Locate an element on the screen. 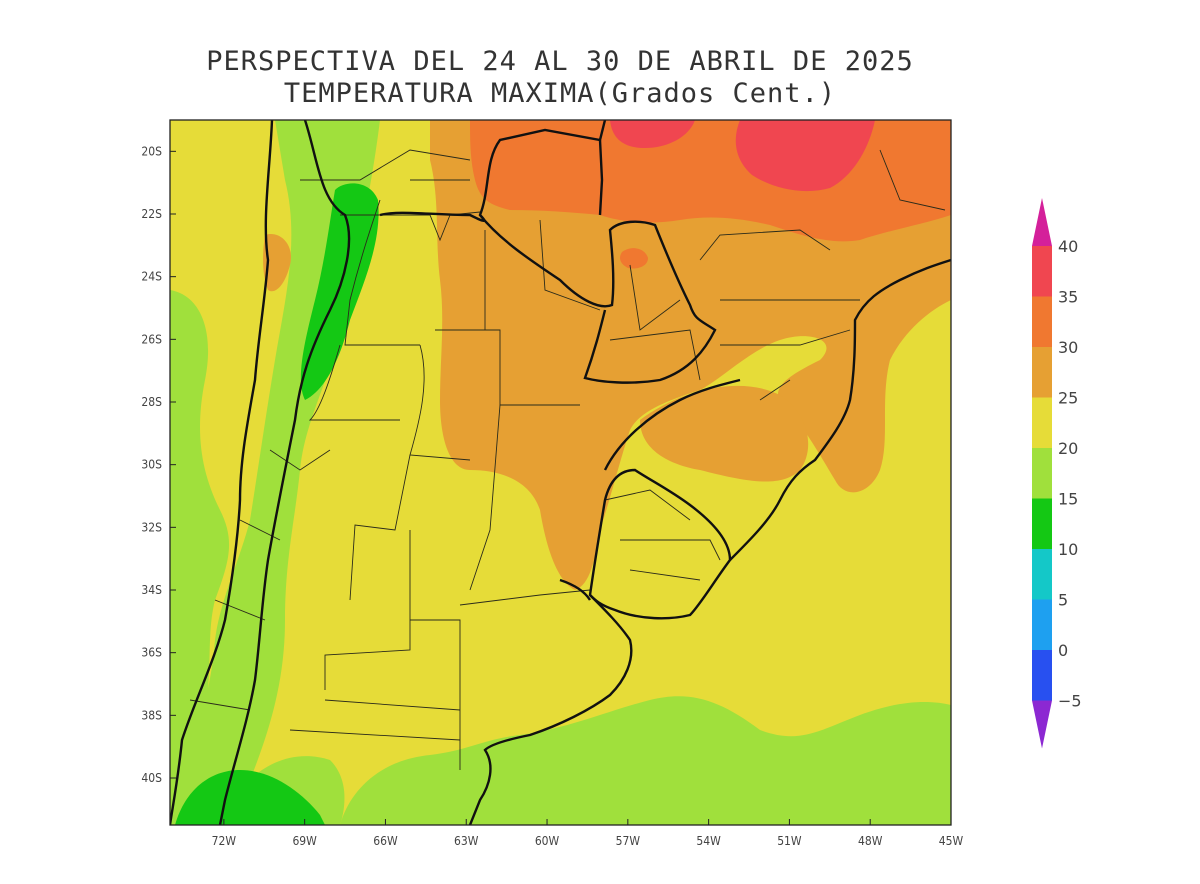 This screenshot has height=884, width=1200. lon-tick-label: 48W is located at coordinates (870, 841).